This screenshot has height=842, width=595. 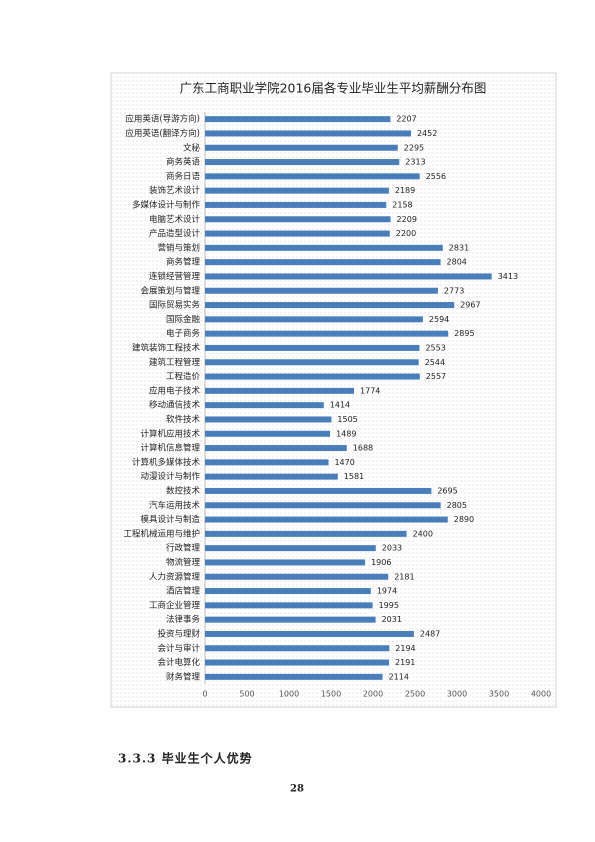 I want to click on value-label: 2313, so click(x=415, y=162).